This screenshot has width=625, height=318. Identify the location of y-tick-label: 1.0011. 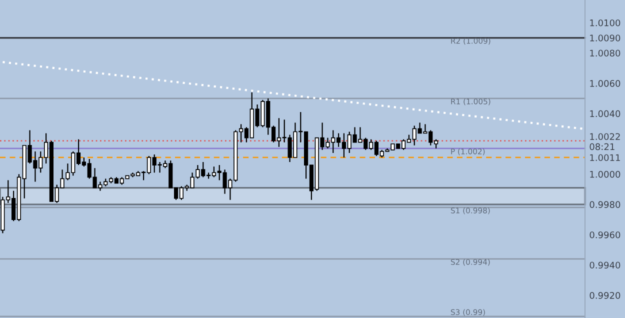
(605, 158).